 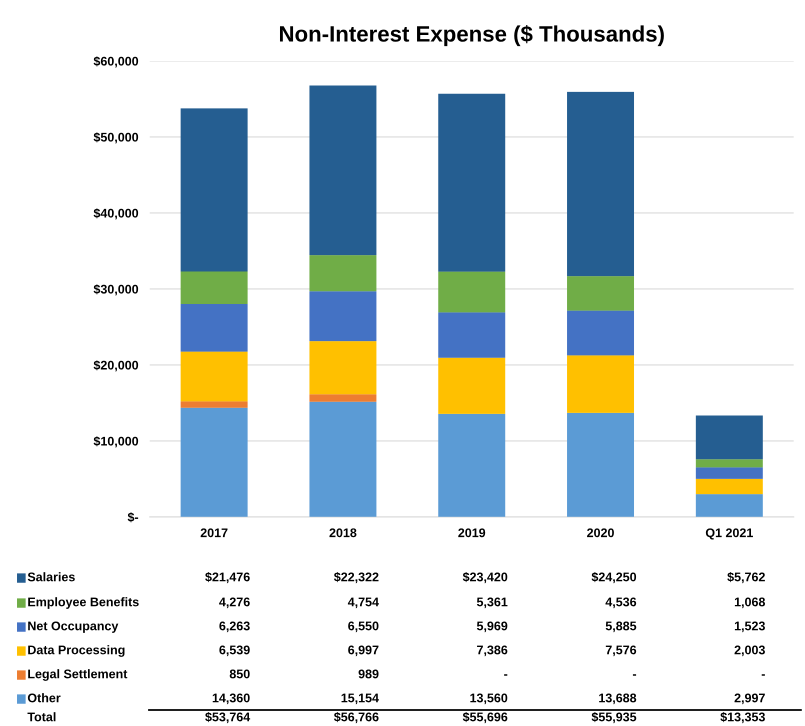 What do you see at coordinates (78, 675) in the screenshot?
I see `legend-label: Legal Settlement` at bounding box center [78, 675].